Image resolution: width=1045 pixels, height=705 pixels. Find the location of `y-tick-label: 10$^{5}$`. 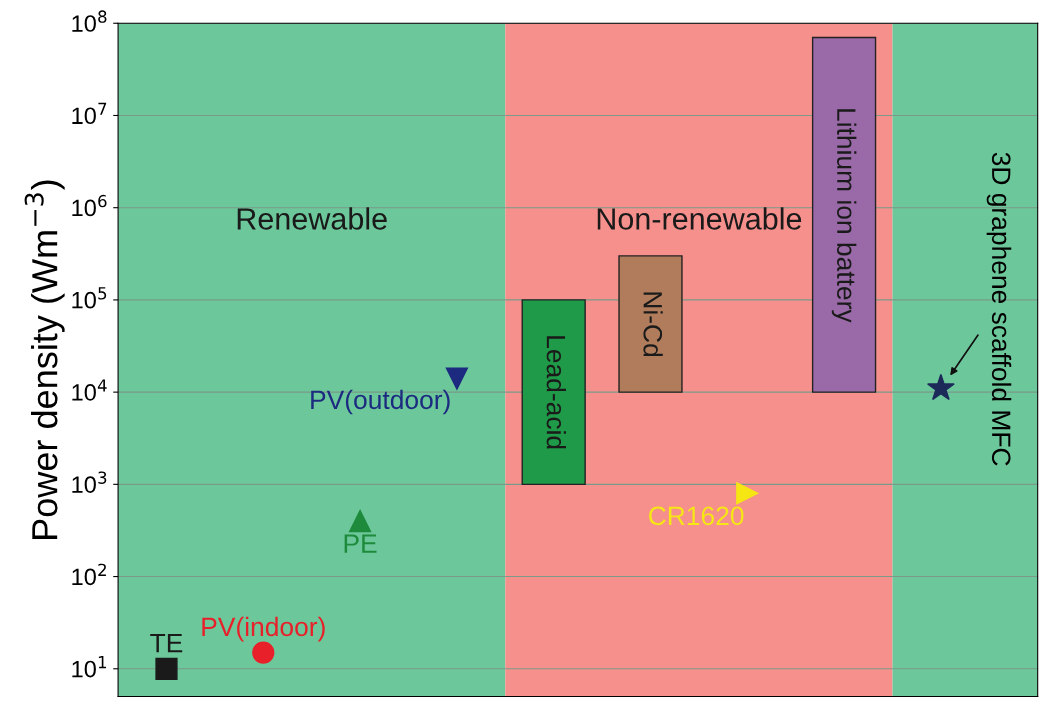

y-tick-label: 10$^{5}$ is located at coordinates (89, 298).